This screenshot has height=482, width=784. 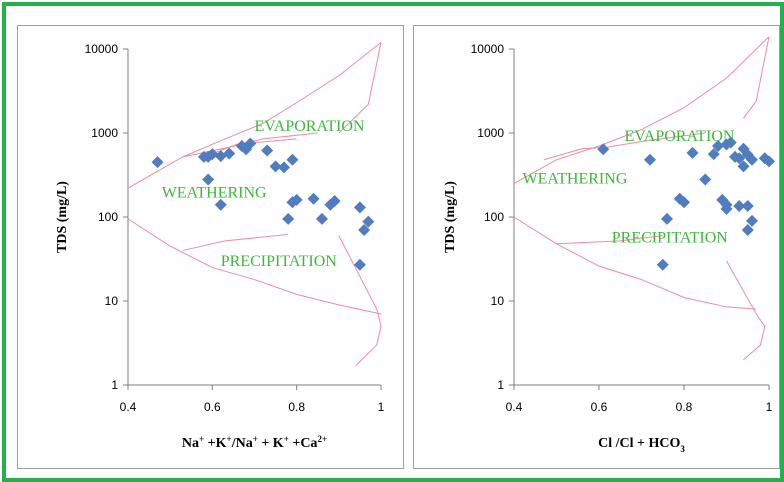 I want to click on x-axis-label: Na+ +K+/Na+ + K+ +Ca2+, so click(x=254, y=442).